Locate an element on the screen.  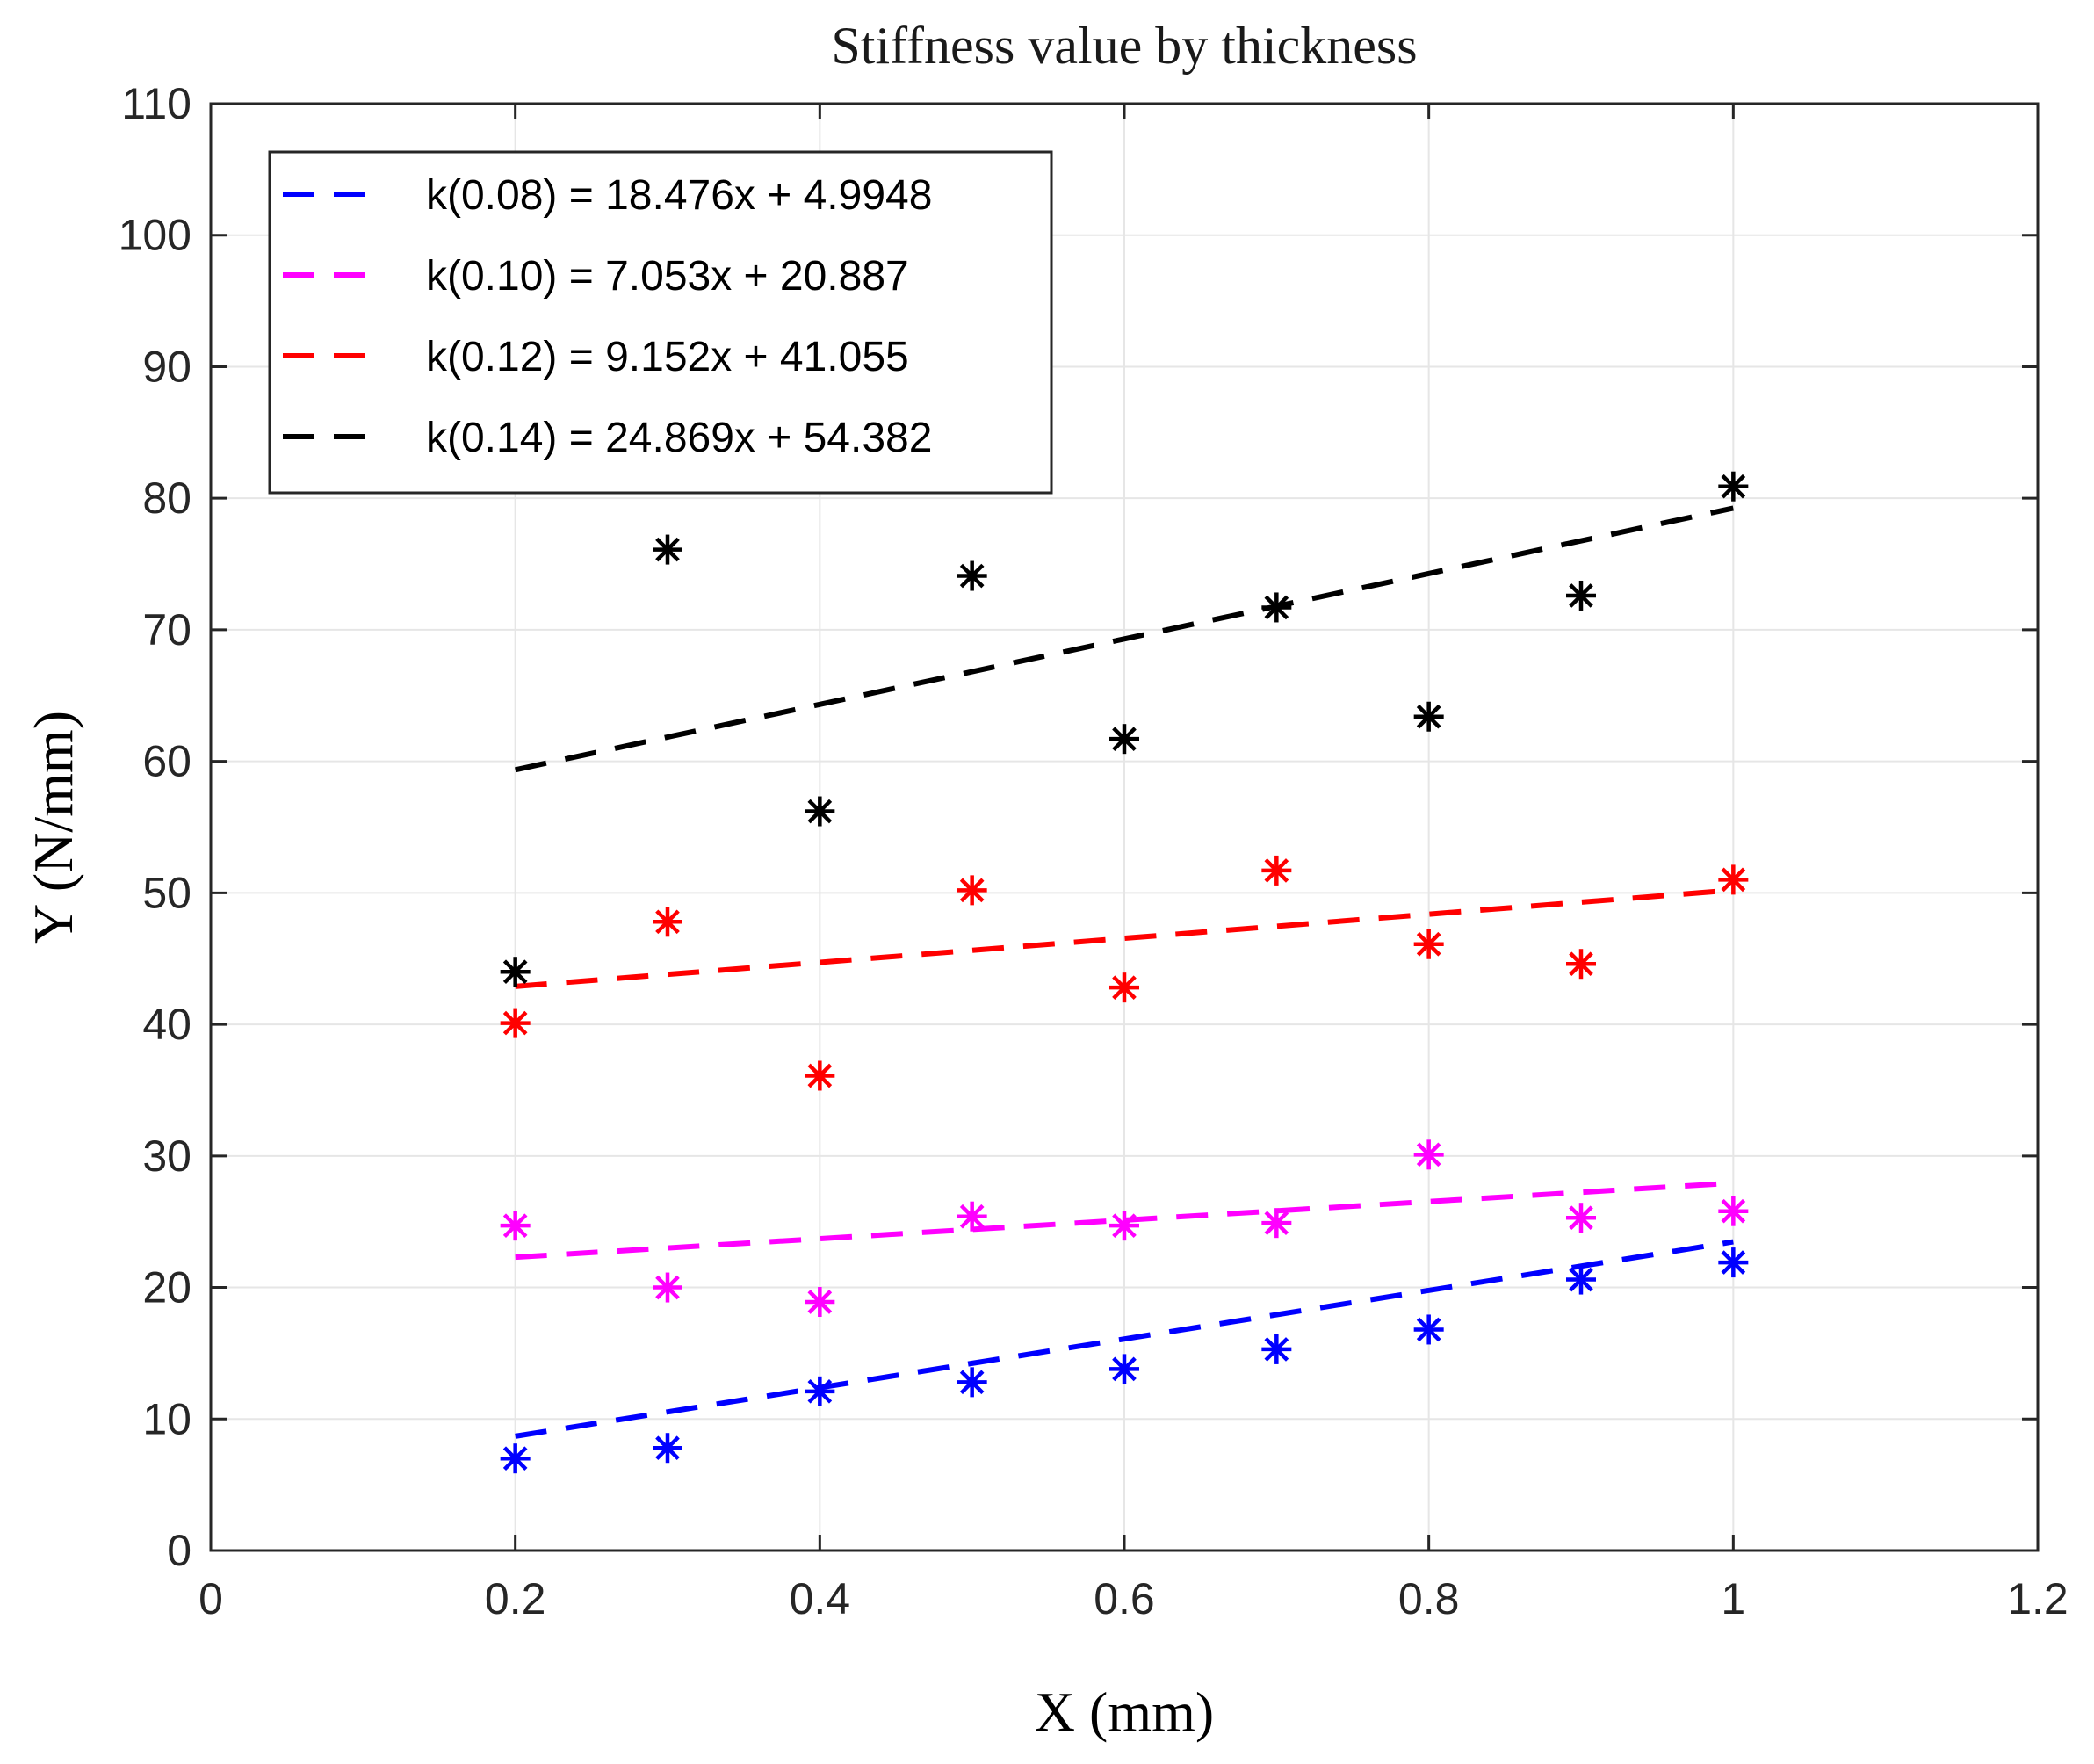
x-tick-label: 1 is located at coordinates (1733, 1598).